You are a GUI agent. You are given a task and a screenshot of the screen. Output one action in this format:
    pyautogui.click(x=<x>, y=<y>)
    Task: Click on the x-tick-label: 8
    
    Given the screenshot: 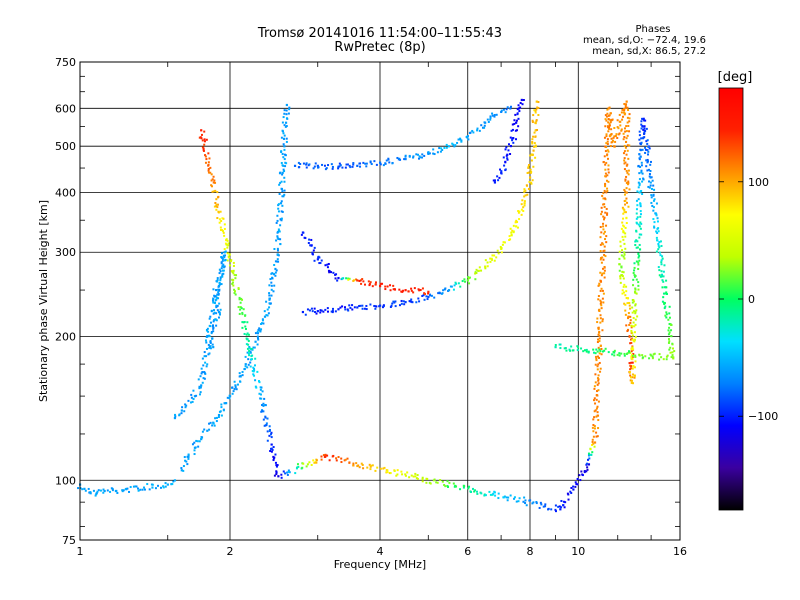 What is the action you would take?
    pyautogui.click(x=530, y=551)
    